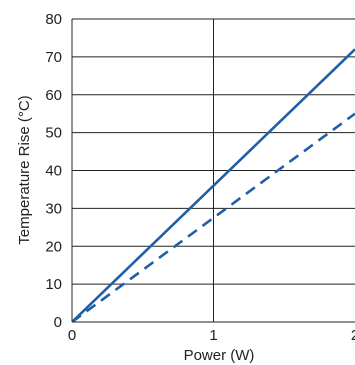 The image size is (355, 365). Describe the element at coordinates (219, 355) in the screenshot. I see `x-axis-label: Power (W)` at that location.